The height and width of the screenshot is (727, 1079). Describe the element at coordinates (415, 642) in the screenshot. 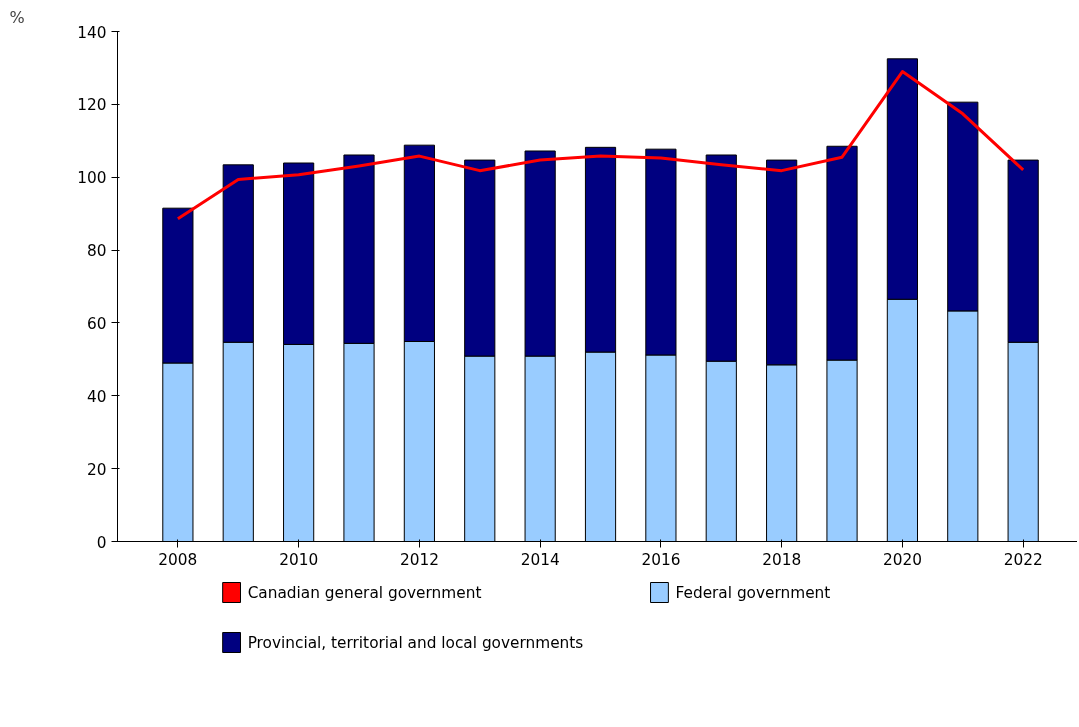

I see `legend-label: Provincial, territorial and local governments` at that location.